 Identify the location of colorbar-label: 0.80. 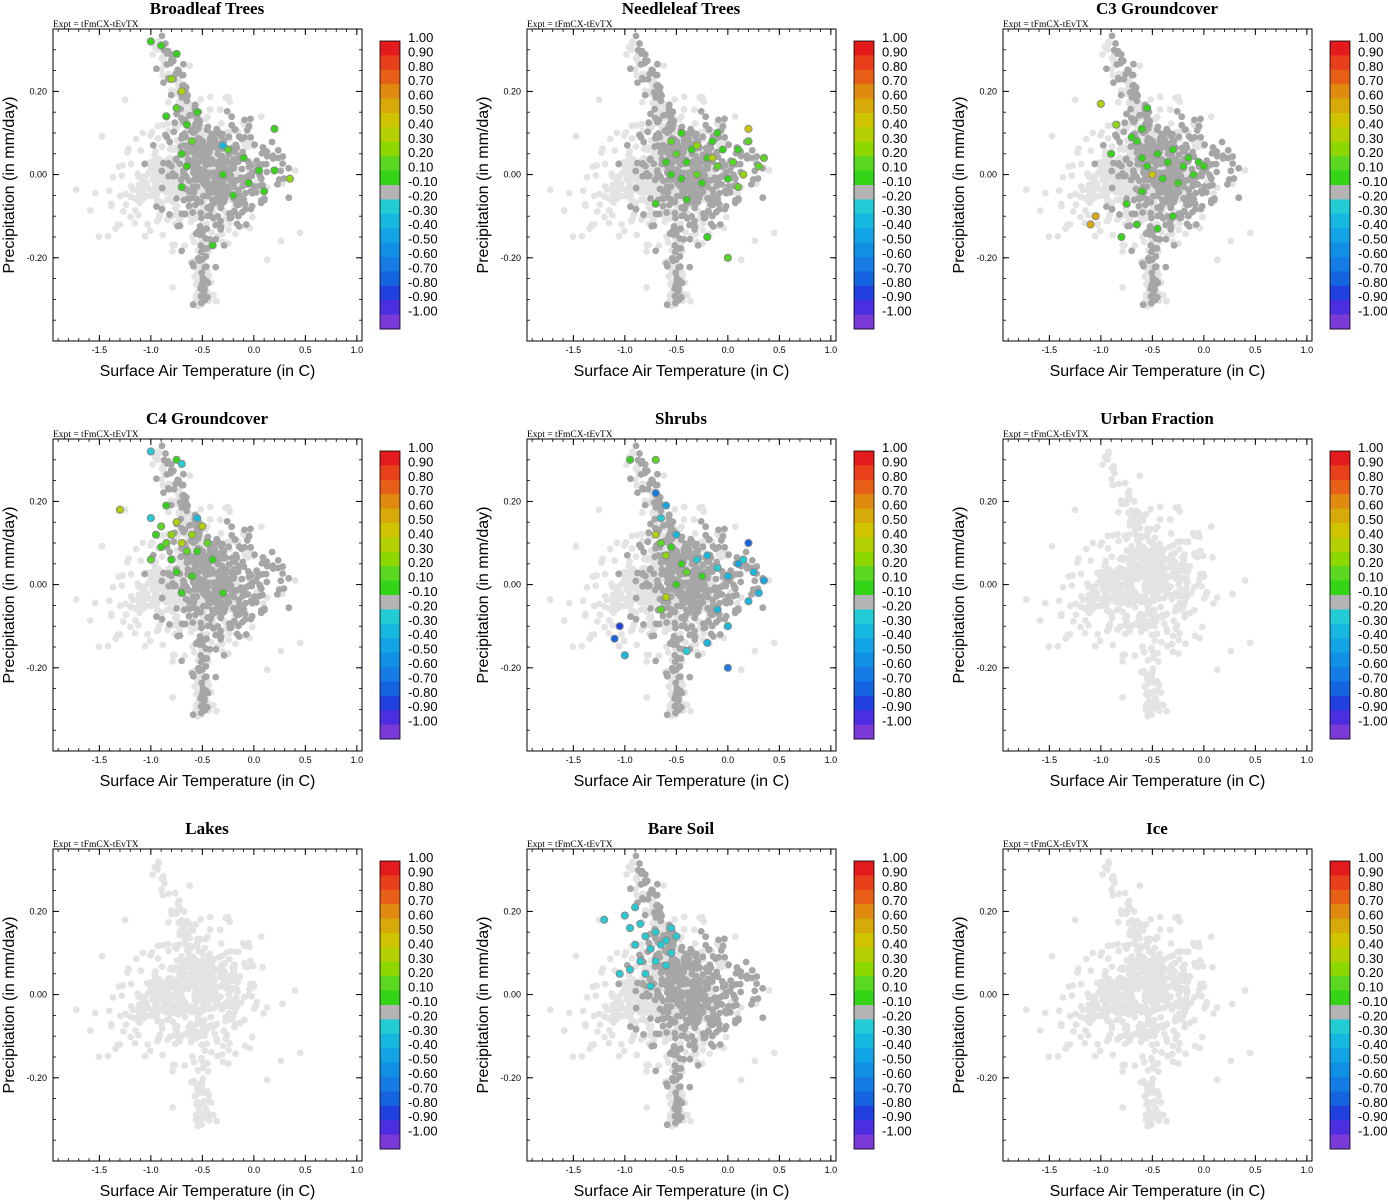
(1370, 66).